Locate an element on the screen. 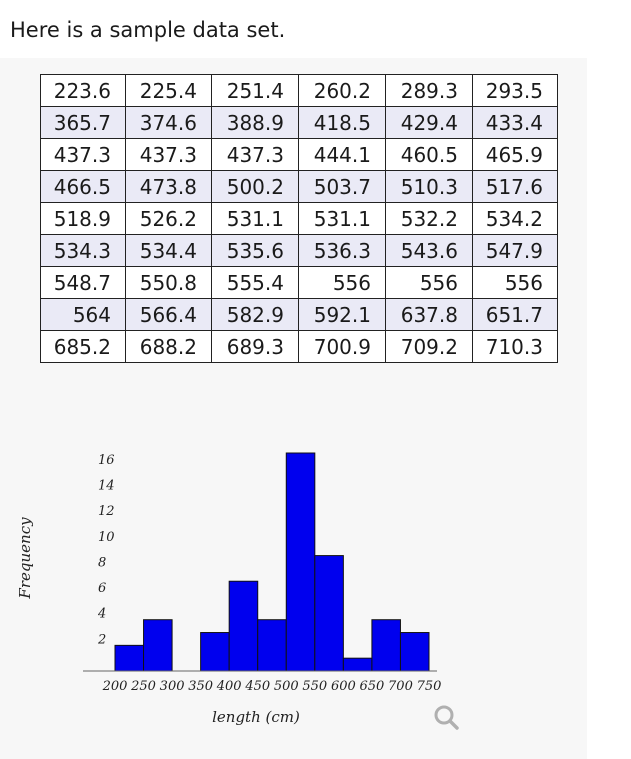 The width and height of the screenshot is (631, 759). table-cell: 534.3 is located at coordinates (83, 250).